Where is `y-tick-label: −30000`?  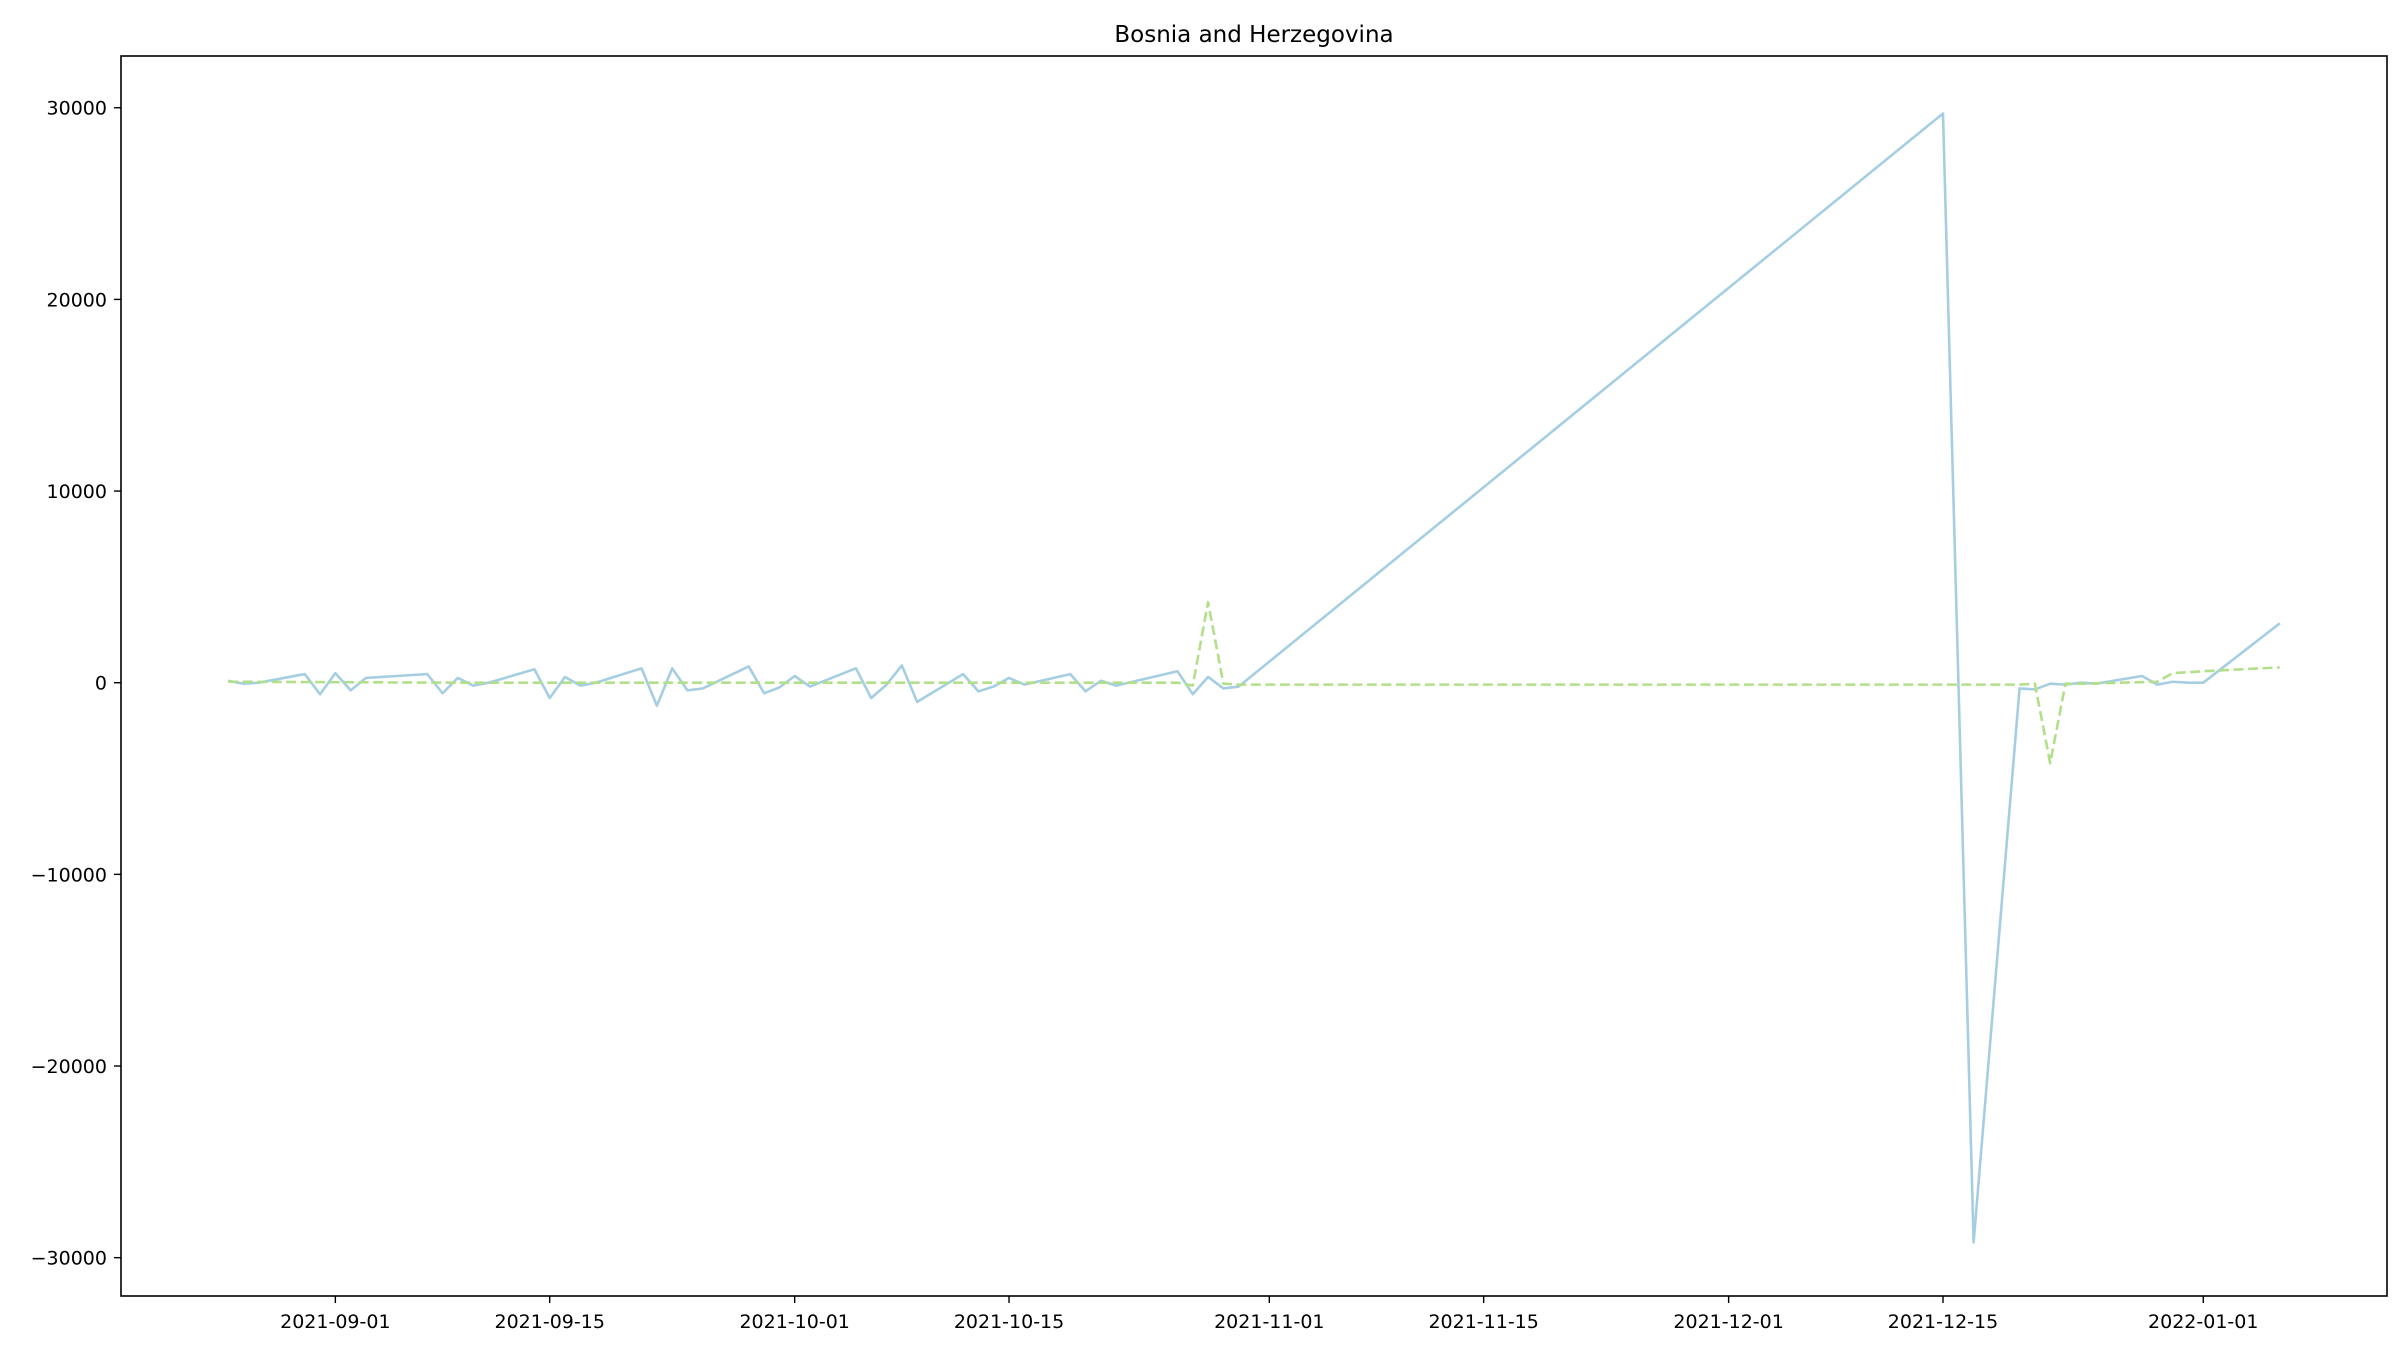
y-tick-label: −30000 is located at coordinates (69, 1259).